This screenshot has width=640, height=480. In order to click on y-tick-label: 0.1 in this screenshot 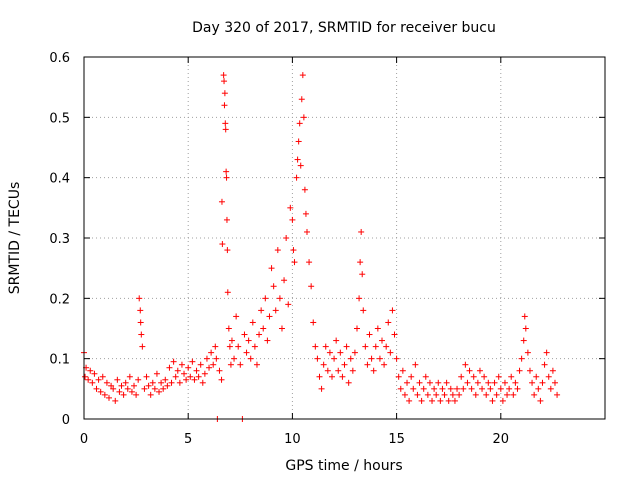, I will do `click(59, 360)`.